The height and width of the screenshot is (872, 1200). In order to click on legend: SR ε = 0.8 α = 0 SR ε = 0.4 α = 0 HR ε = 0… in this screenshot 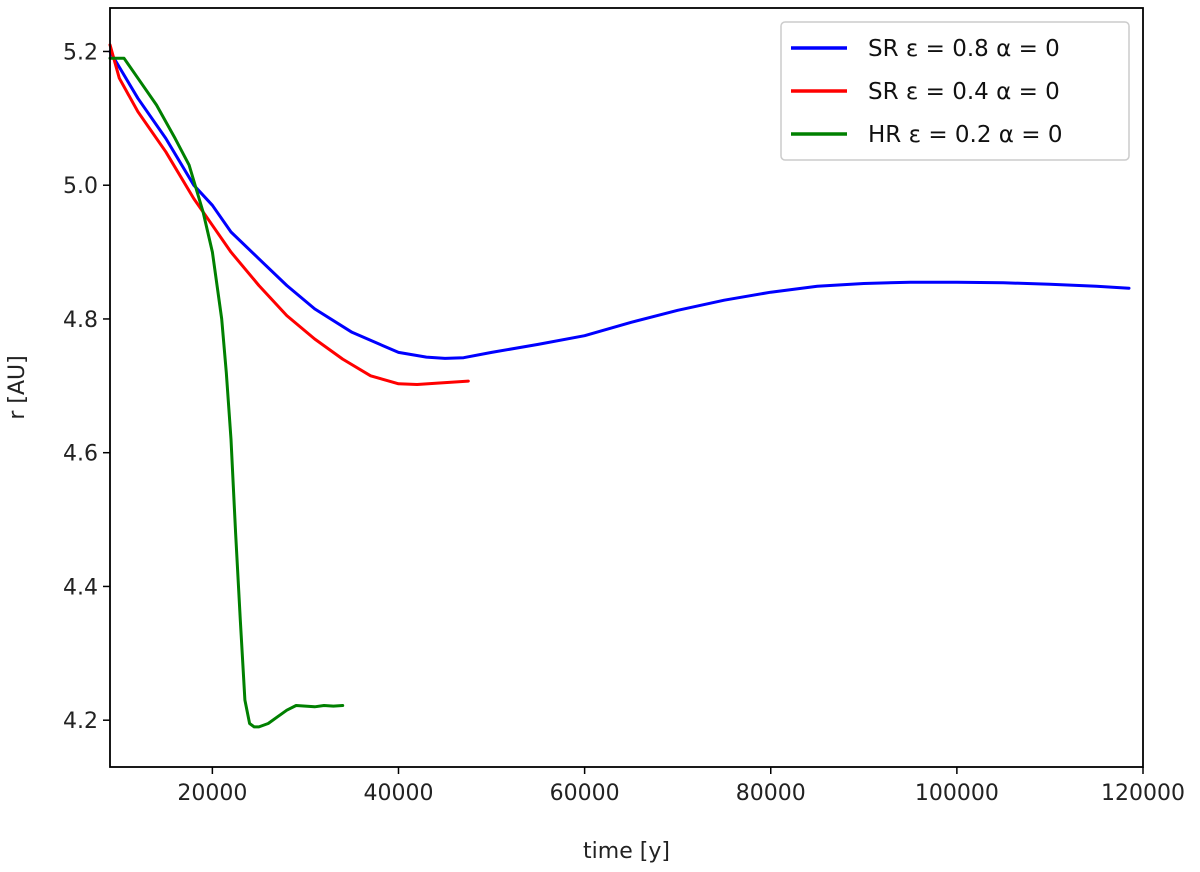, I will do `click(955, 91)`.